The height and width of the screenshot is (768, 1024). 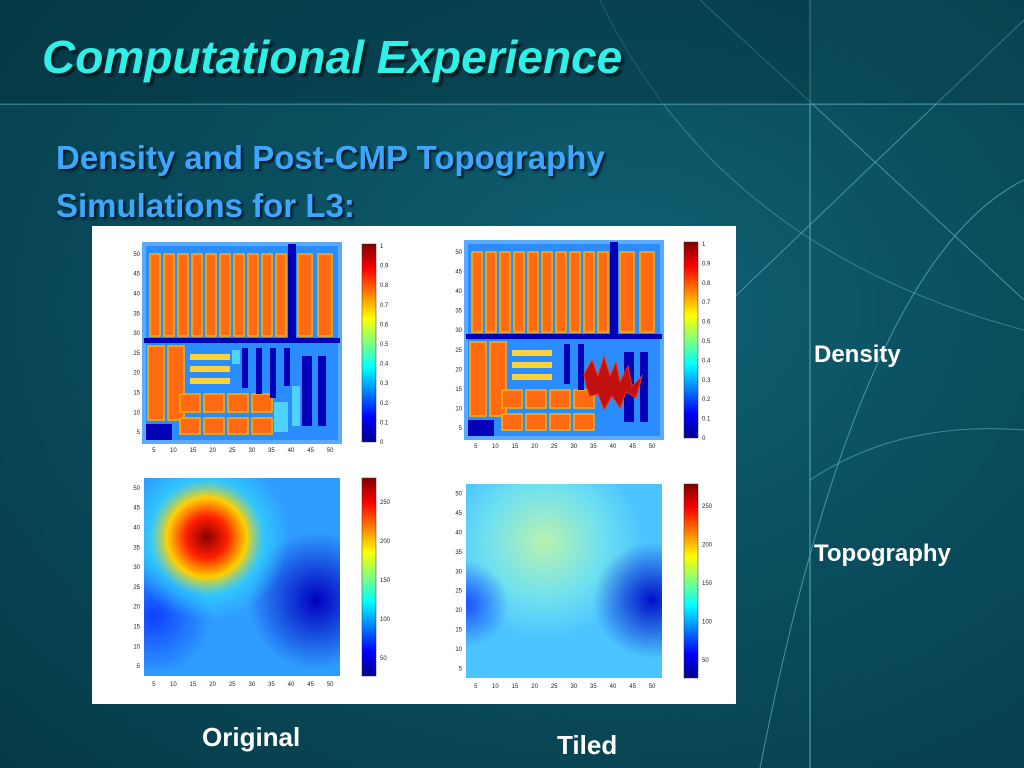 I want to click on slide-title: Computational Experience, so click(x=332, y=57).